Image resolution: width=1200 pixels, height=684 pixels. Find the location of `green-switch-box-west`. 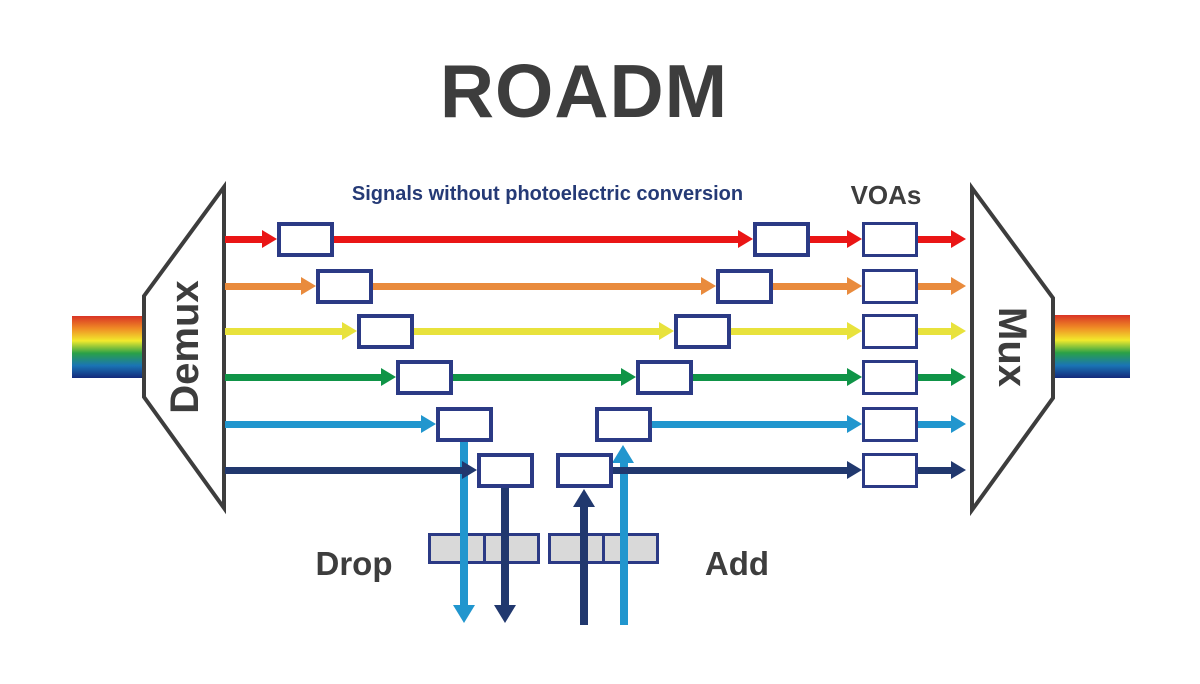

green-switch-box-west is located at coordinates (424, 377).